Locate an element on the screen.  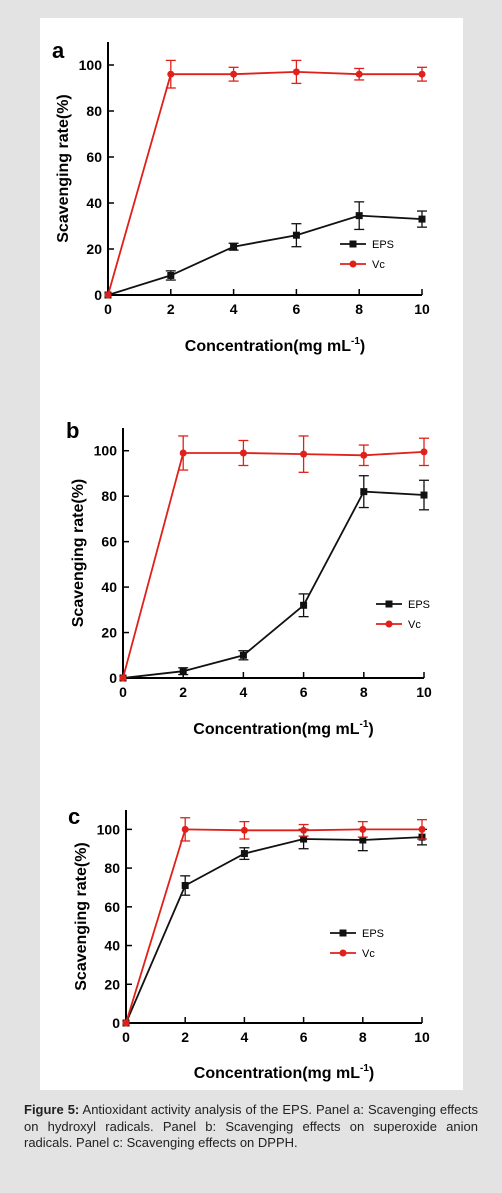
caption-label: Figure 5: is located at coordinates (52, 1109).